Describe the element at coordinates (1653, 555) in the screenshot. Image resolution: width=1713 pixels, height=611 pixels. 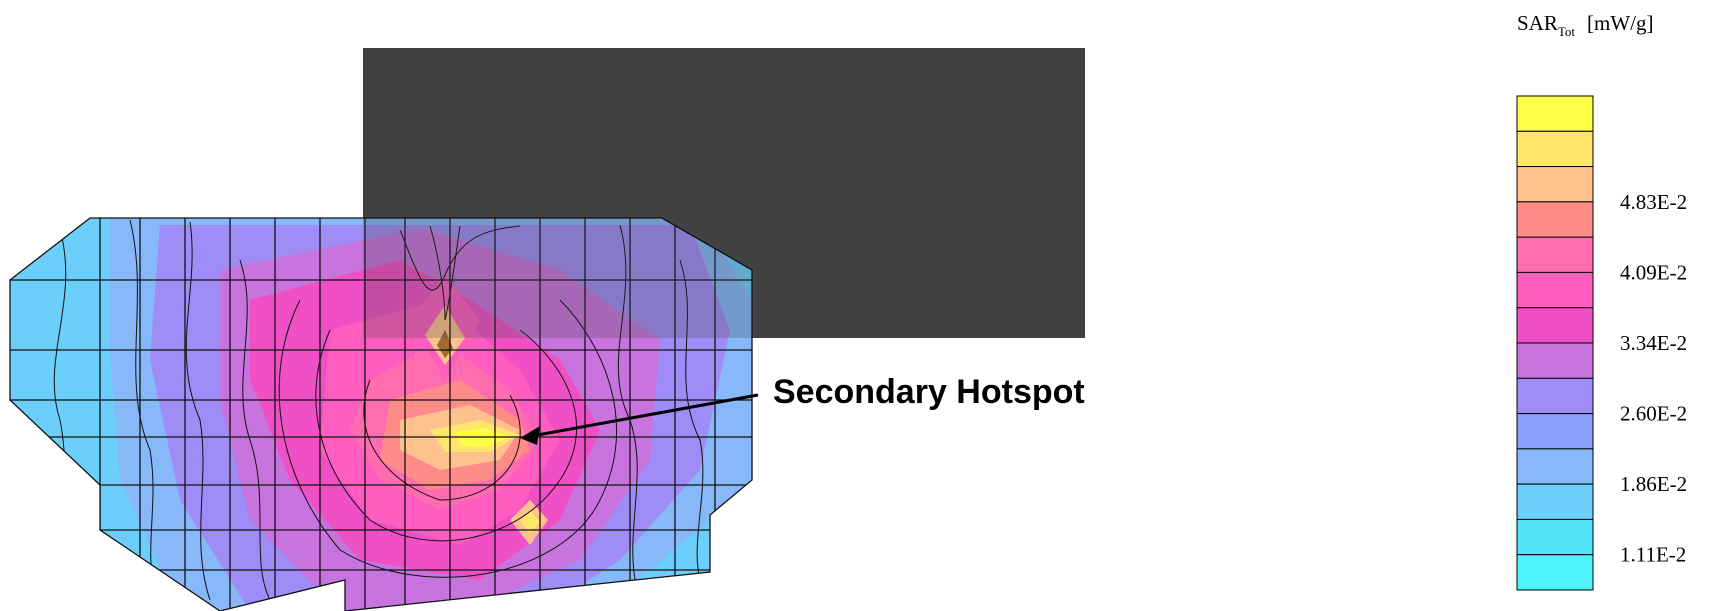
I see `colorbar-tick-label: 1.11E-2` at that location.